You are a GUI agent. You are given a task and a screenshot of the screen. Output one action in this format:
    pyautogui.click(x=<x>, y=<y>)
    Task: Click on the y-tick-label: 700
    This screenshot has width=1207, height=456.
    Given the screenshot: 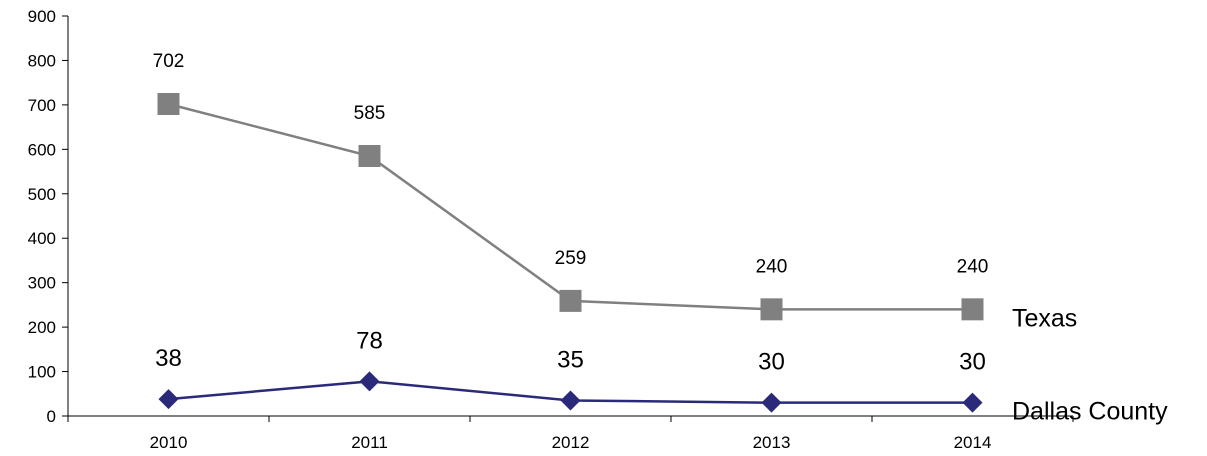 What is the action you would take?
    pyautogui.click(x=42, y=105)
    